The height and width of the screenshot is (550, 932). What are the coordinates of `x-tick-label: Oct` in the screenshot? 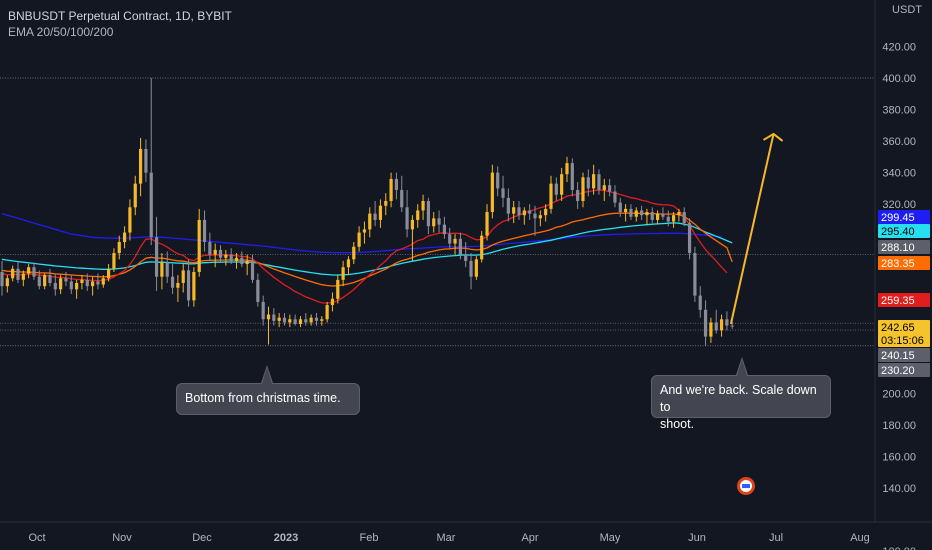 It's located at (36, 538).